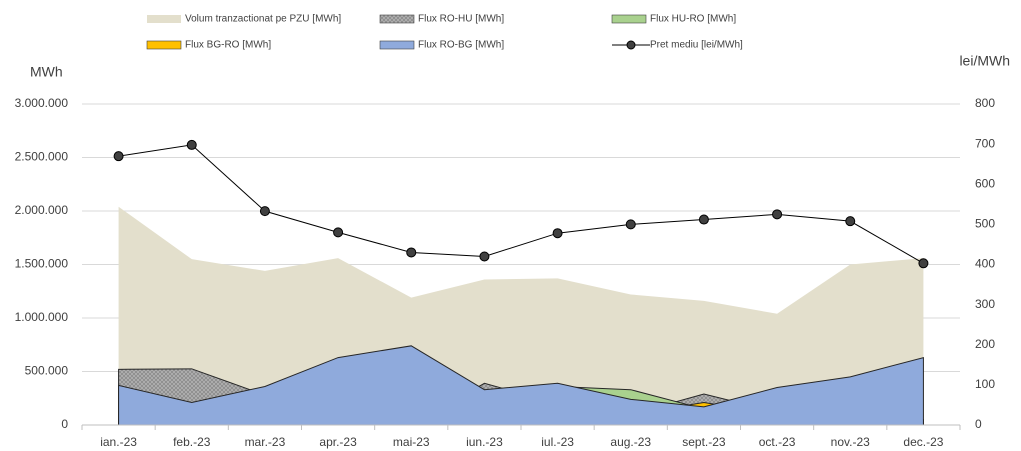 The height and width of the screenshot is (451, 1021). Describe the element at coordinates (696, 45) in the screenshot. I see `legend-label: Pret mediu [lei/MWh]` at that location.